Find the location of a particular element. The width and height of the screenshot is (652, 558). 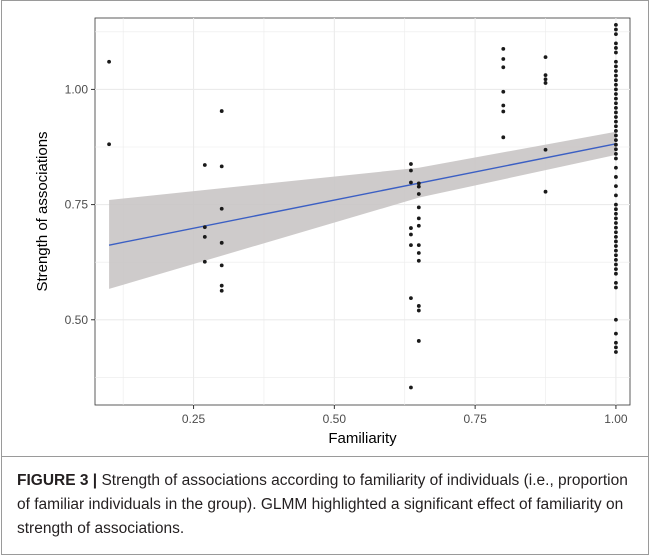

x-tick-label: 0.75 is located at coordinates (475, 419).